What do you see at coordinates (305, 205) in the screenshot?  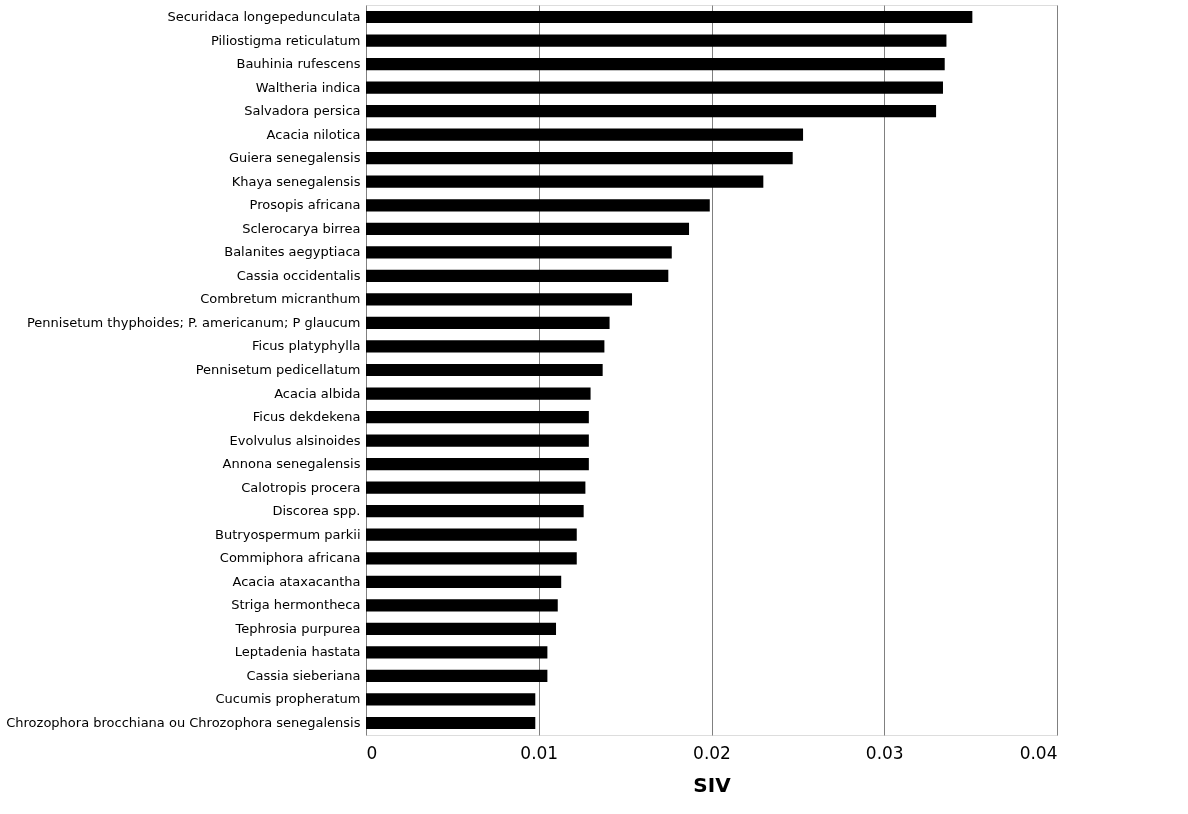 I see `y-tick-label: Prosopis africana` at bounding box center [305, 205].